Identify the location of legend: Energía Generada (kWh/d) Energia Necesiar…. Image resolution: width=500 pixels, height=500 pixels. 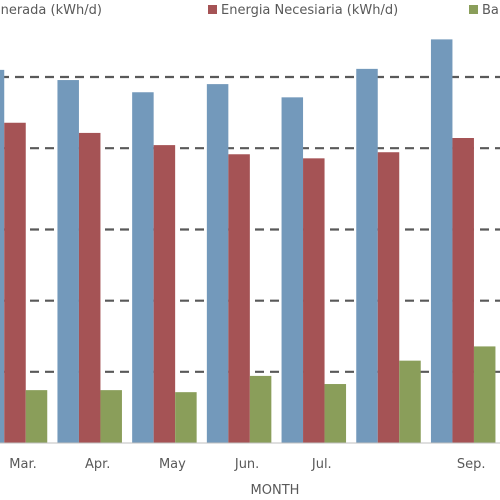
(250, 10).